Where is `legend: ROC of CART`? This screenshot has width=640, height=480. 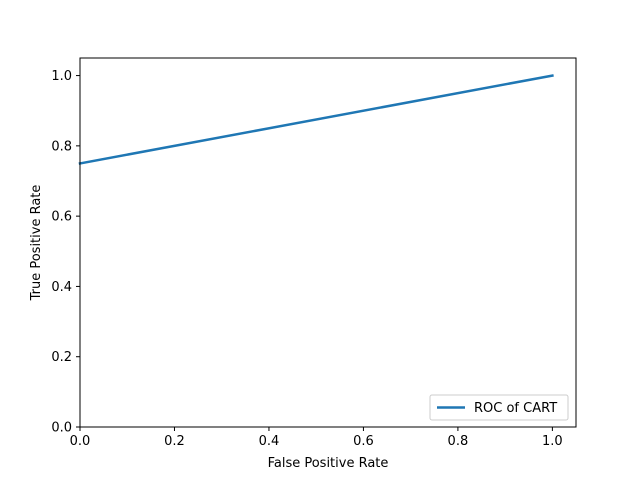
legend: ROC of CART is located at coordinates (499, 407).